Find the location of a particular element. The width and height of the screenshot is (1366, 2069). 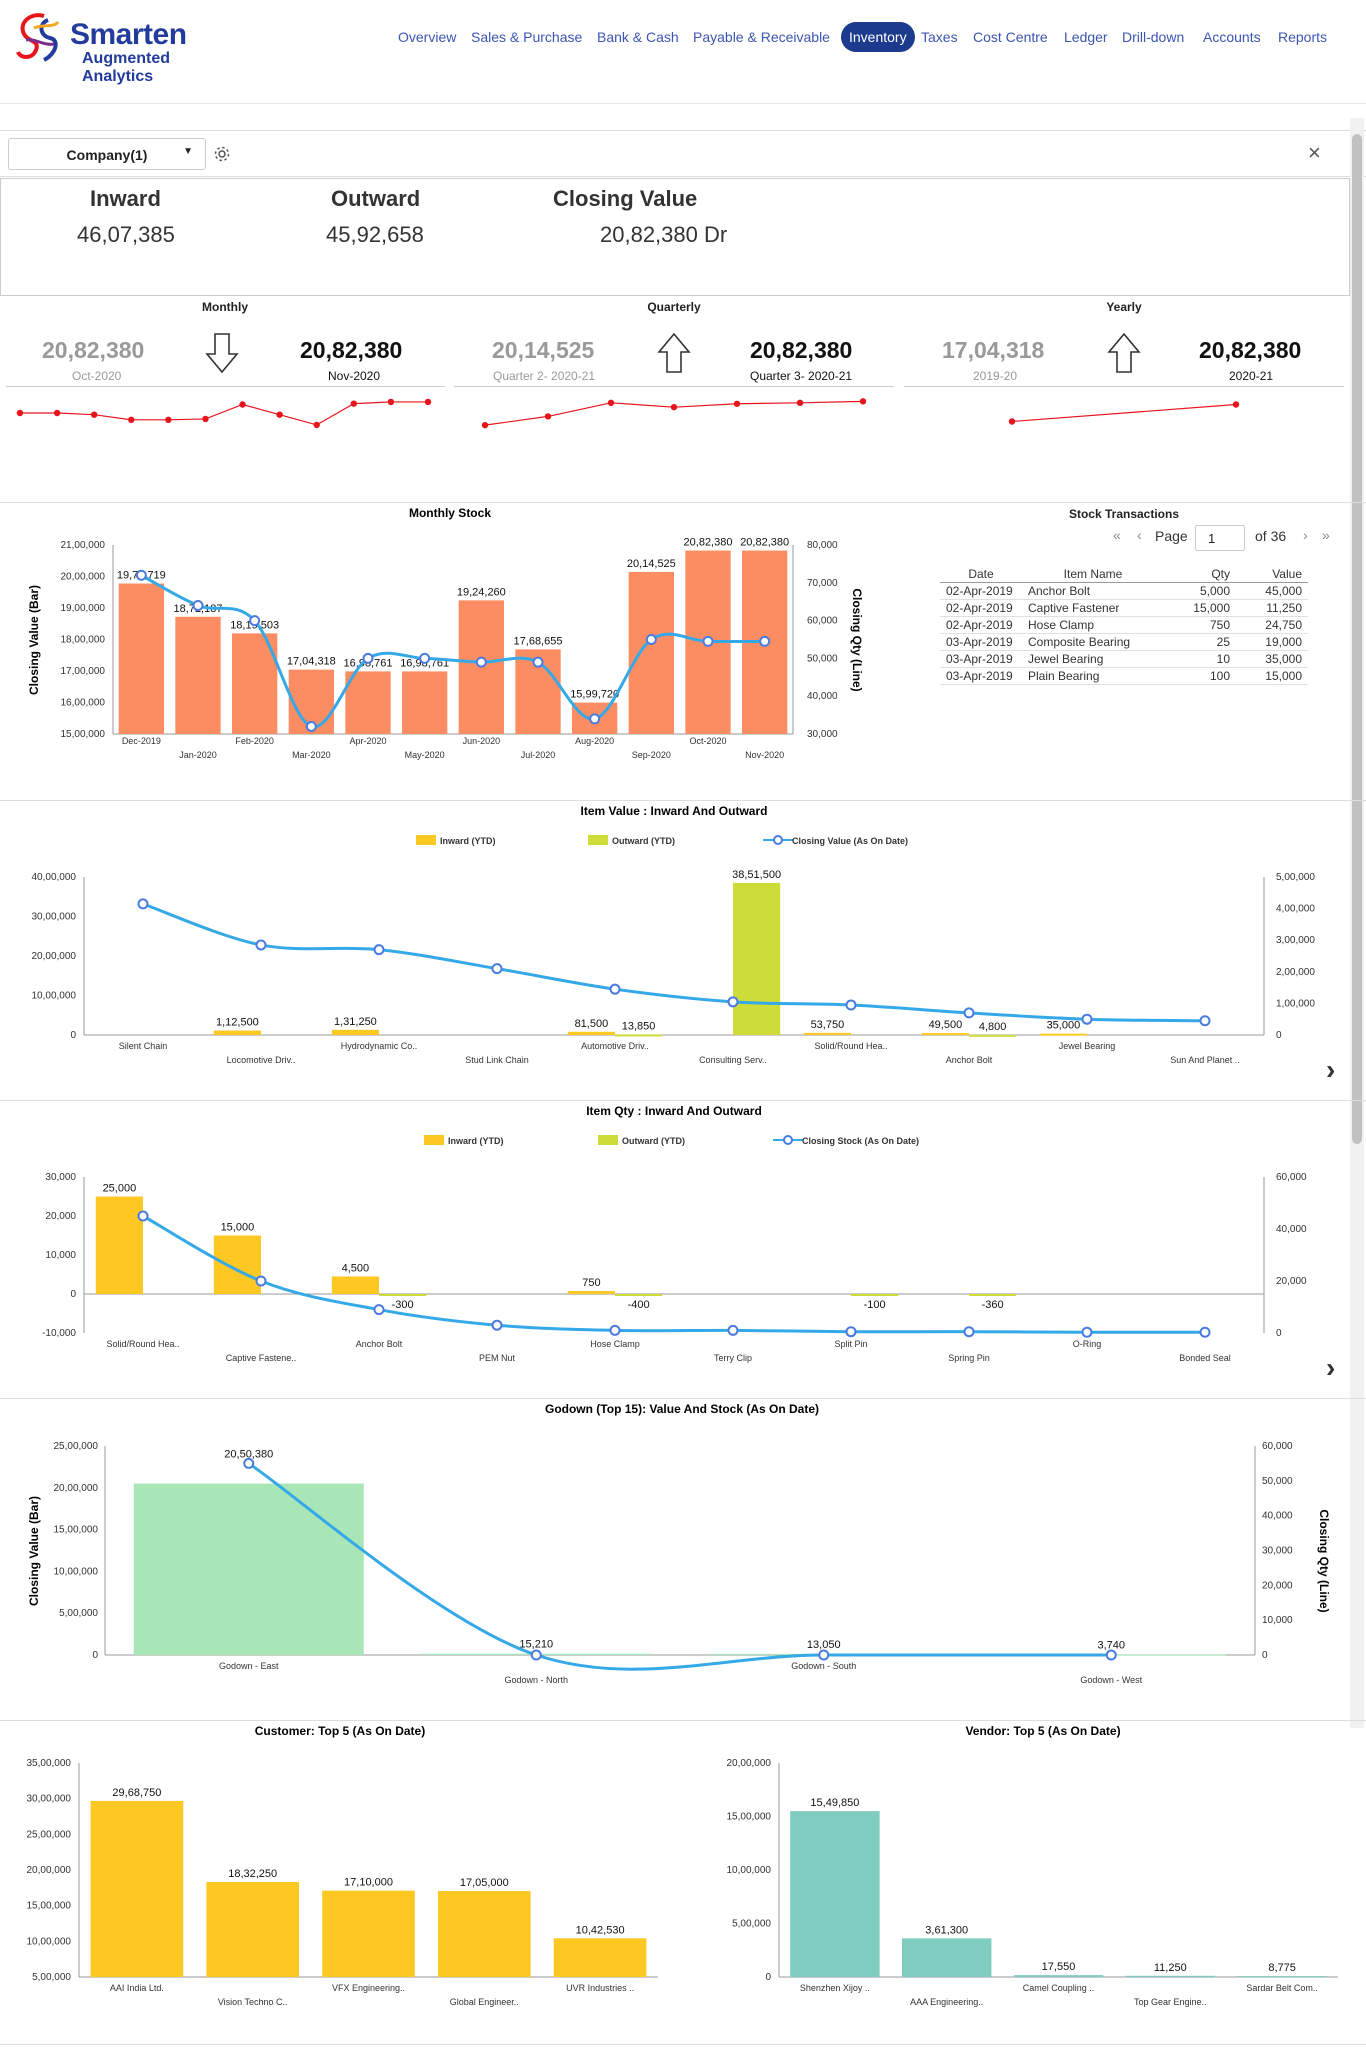

company-select: Company(1) ▼ is located at coordinates (107, 154).